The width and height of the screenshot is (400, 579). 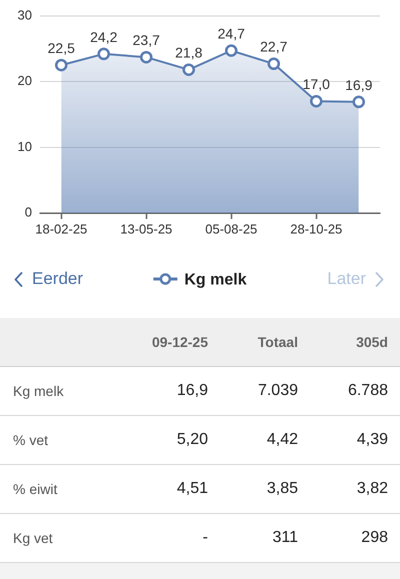 What do you see at coordinates (38, 391) in the screenshot?
I see `category-label: Kg melk` at bounding box center [38, 391].